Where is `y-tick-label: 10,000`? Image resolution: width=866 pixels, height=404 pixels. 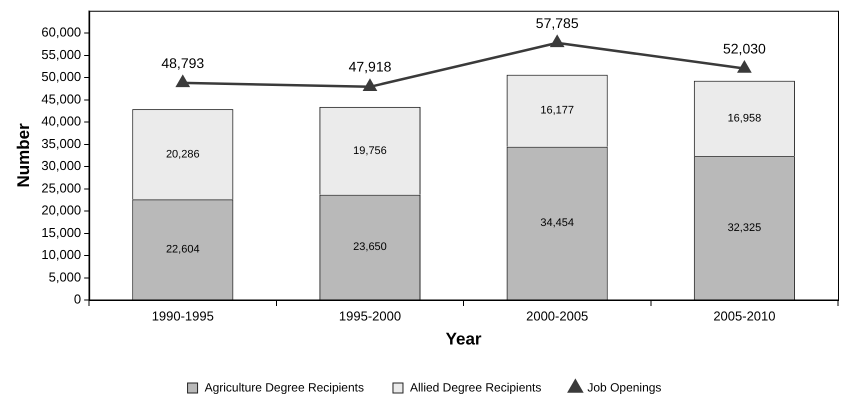
y-tick-label: 10,000 is located at coordinates (61, 254).